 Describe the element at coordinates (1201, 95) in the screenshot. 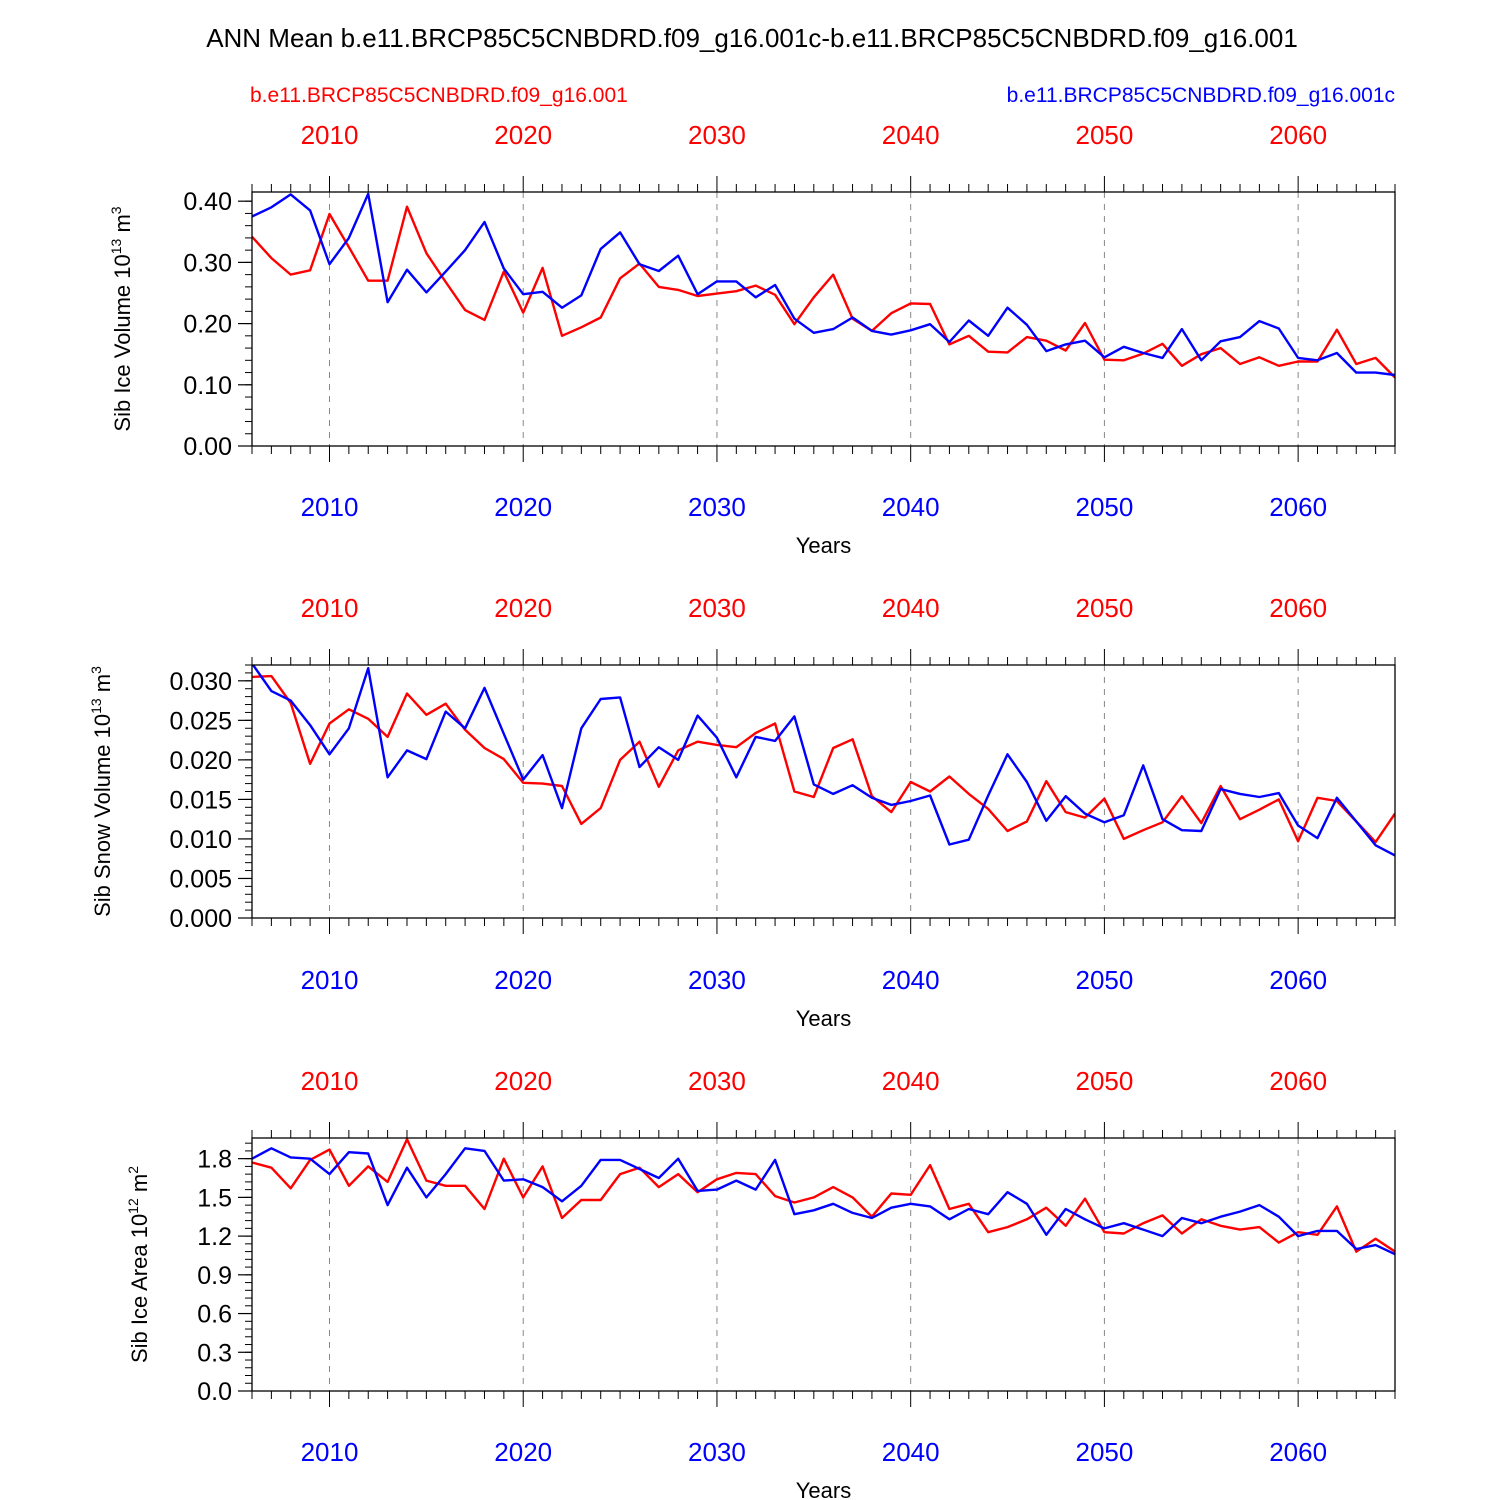

I see `legend-blue-label: b.e11.BRCP85C5CNBDRD.f09_g16.001c` at that location.